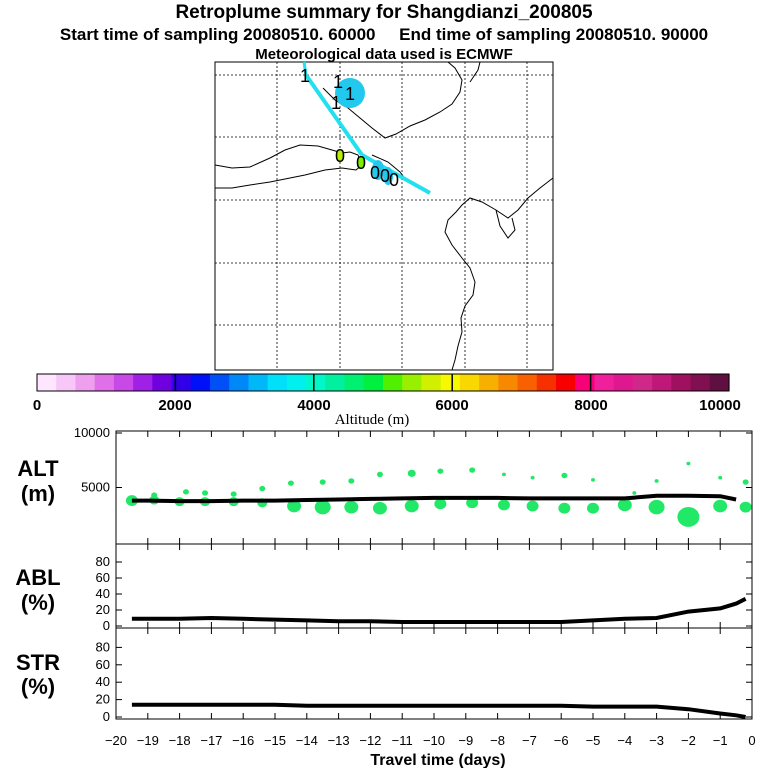 The width and height of the screenshot is (768, 768). Describe the element at coordinates (103, 609) in the screenshot. I see `y-tick-label: 20` at that location.